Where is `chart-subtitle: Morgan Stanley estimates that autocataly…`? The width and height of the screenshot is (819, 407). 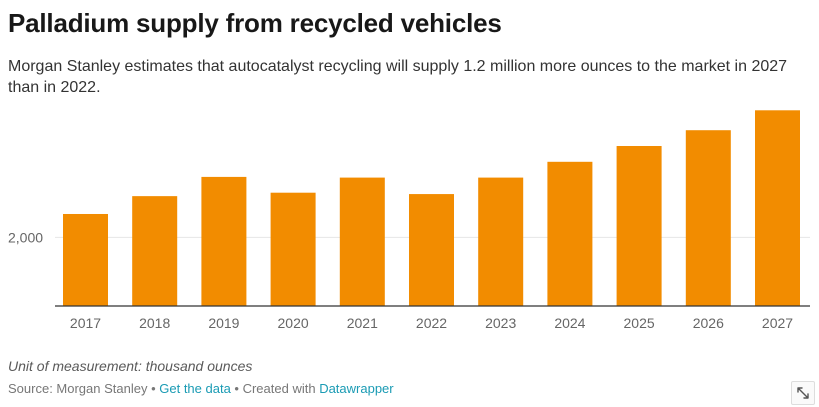 chart-subtitle: Morgan Stanley estimates that autocataly… is located at coordinates (398, 77).